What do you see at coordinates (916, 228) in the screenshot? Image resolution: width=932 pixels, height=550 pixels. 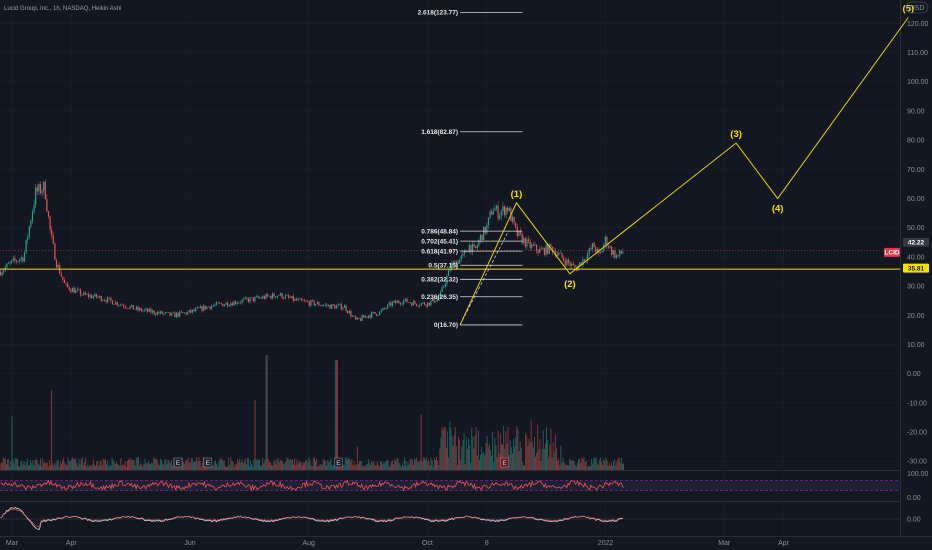 I see `price-tick-label: 50.00` at bounding box center [916, 228].